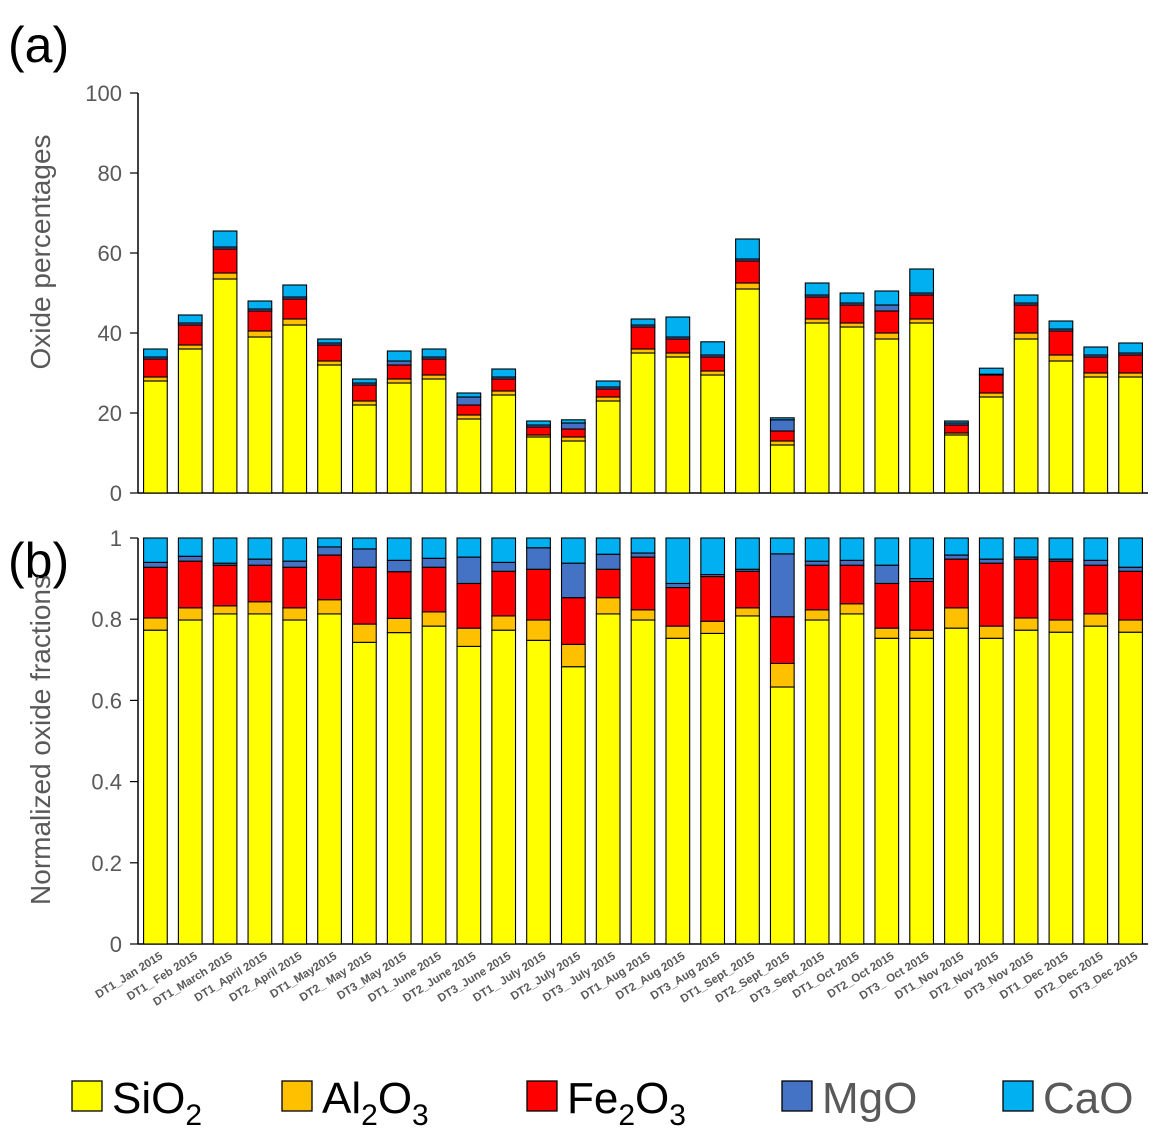  Describe the element at coordinates (136, 1102) in the screenshot. I see `legend-item-0: SiO2` at that location.